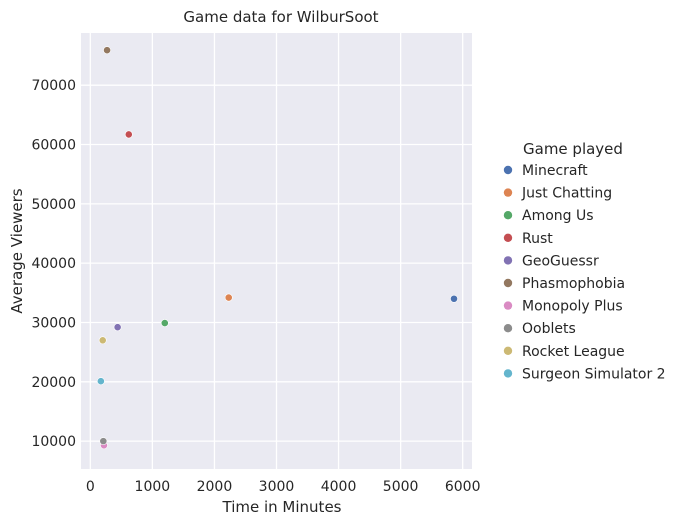 This screenshot has height=524, width=693. I want to click on legend-item-label: GeoGuessr, so click(560, 261).